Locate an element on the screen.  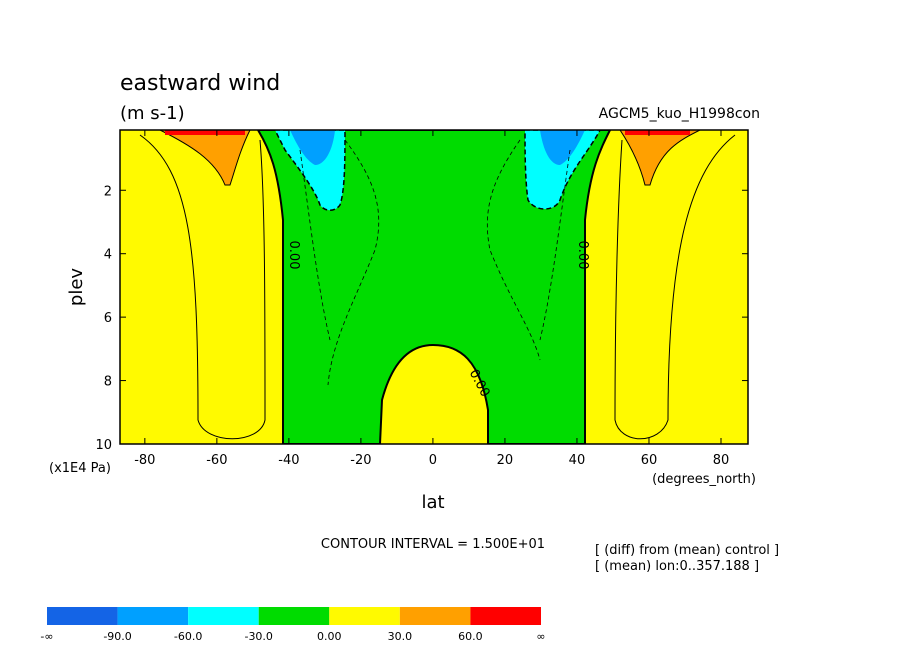
colorbar-label: 60.0 is located at coordinates (470, 636).